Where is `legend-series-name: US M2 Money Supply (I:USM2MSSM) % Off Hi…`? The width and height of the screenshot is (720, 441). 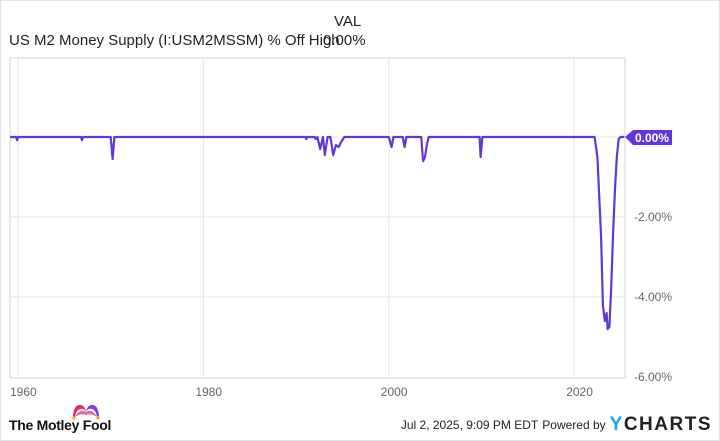
legend-series-name: US M2 Money Supply (I:USM2MSSM) % Off Hi… is located at coordinates (174, 40).